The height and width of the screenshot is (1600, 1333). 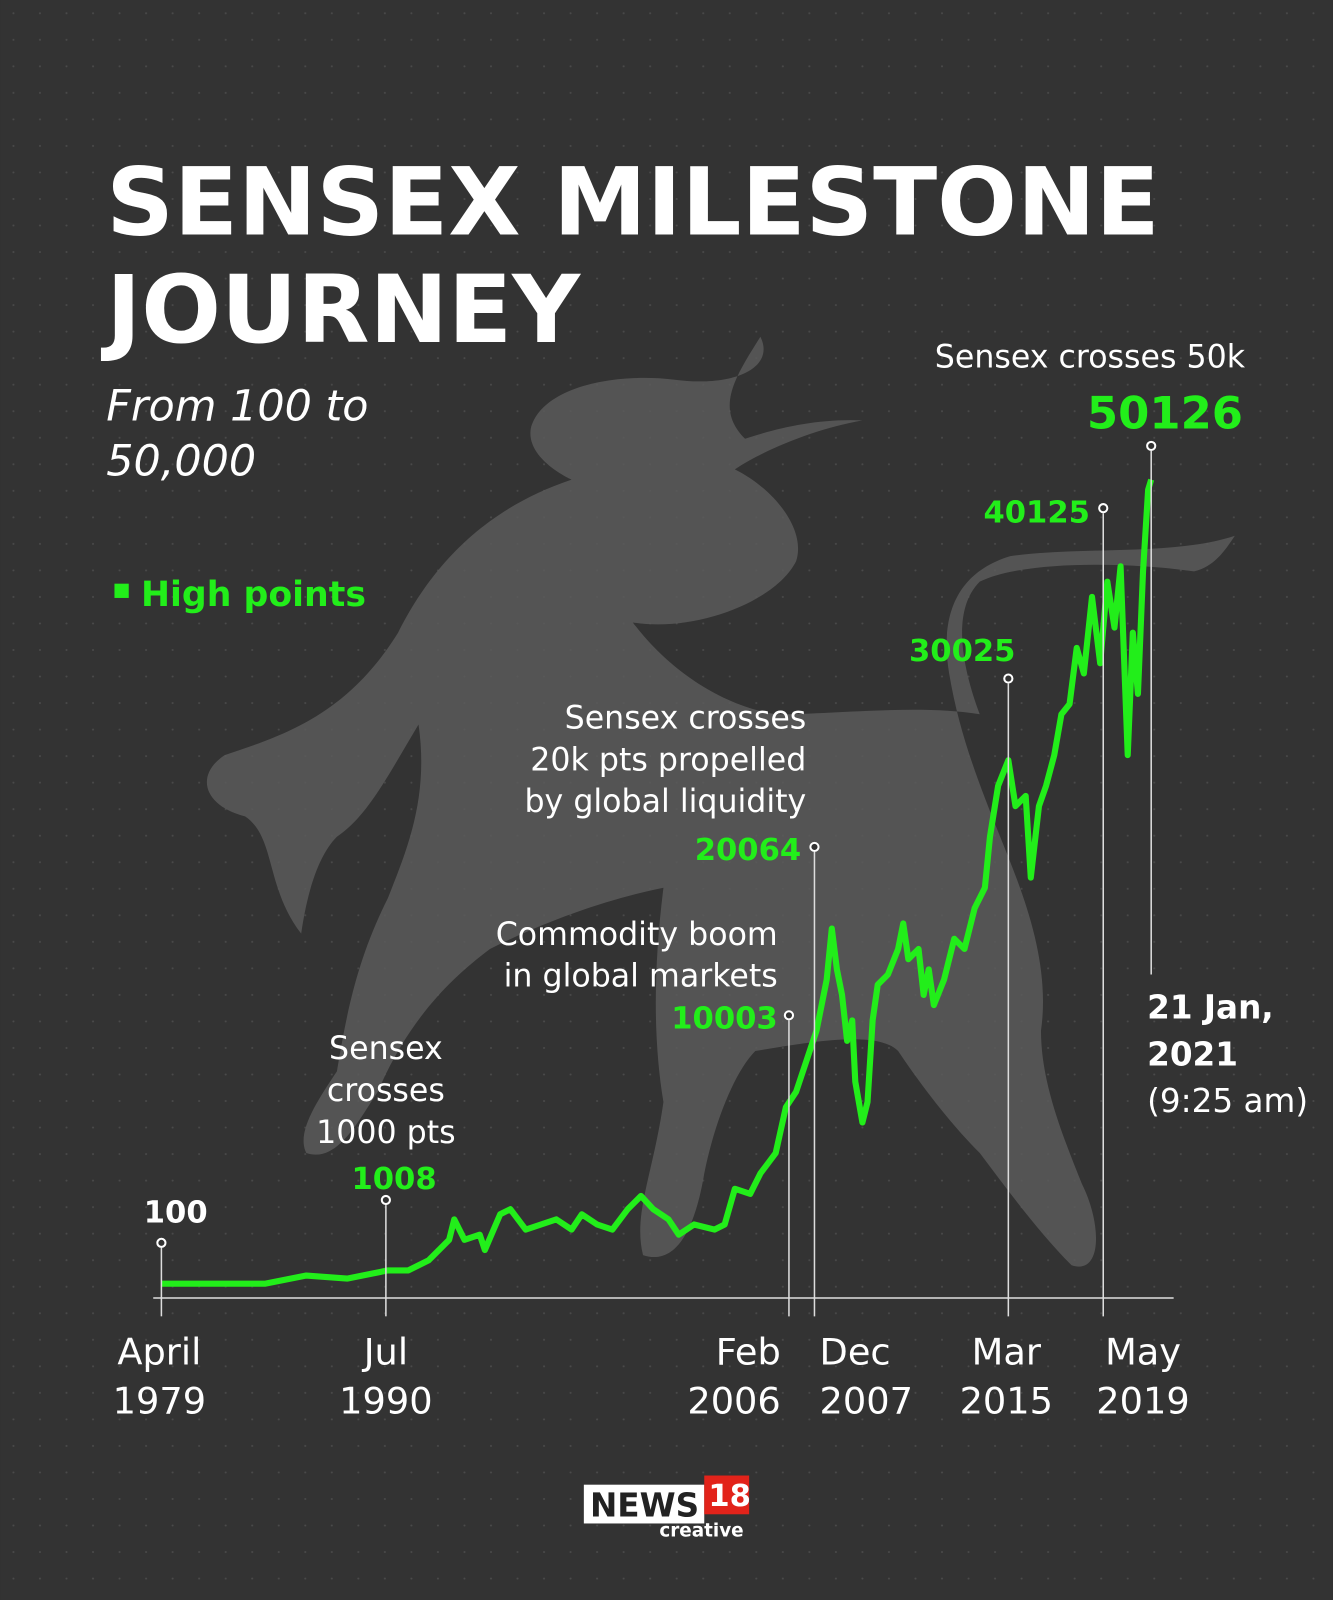 I want to click on milestone-value: 50126, so click(x=1165, y=413).